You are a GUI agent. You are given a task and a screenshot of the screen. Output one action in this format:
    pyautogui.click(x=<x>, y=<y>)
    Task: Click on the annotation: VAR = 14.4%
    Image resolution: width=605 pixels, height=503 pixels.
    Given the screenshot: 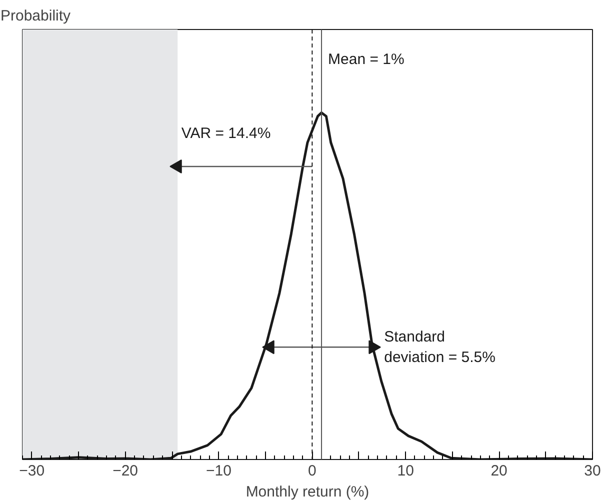 What is the action you would take?
    pyautogui.click(x=226, y=133)
    